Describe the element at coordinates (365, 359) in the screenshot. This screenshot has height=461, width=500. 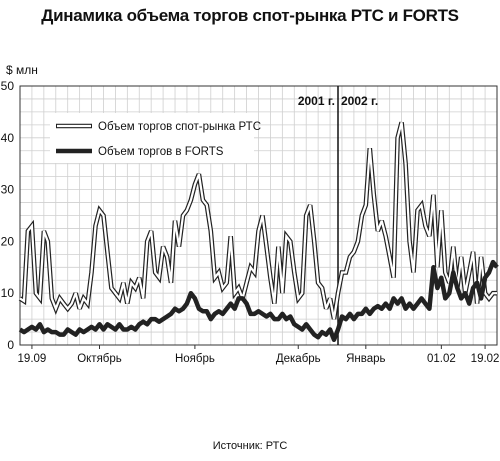
I see `x-tick-label: Январь` at that location.